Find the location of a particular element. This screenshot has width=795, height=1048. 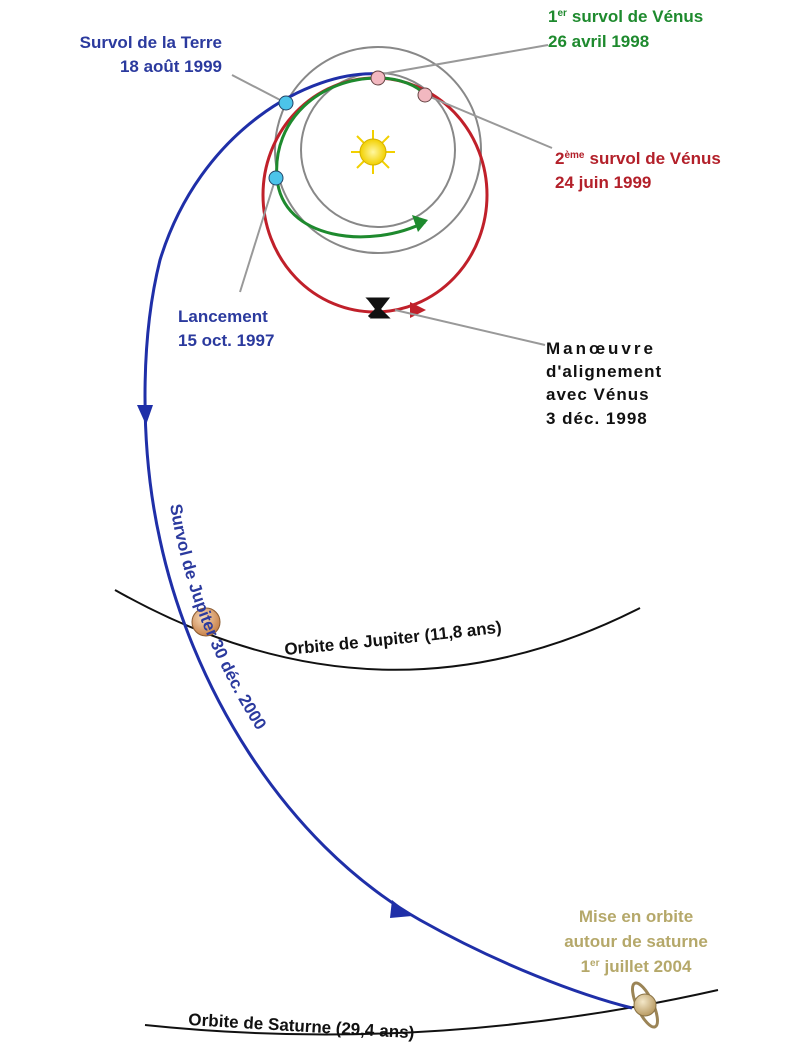

venus-flyby-2-point is located at coordinates (425, 95).